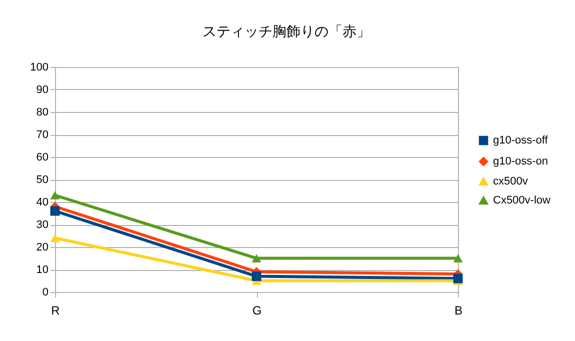 Image resolution: width=575 pixels, height=341 pixels. What do you see at coordinates (42, 270) in the screenshot?
I see `y-tick-label: 10` at bounding box center [42, 270].